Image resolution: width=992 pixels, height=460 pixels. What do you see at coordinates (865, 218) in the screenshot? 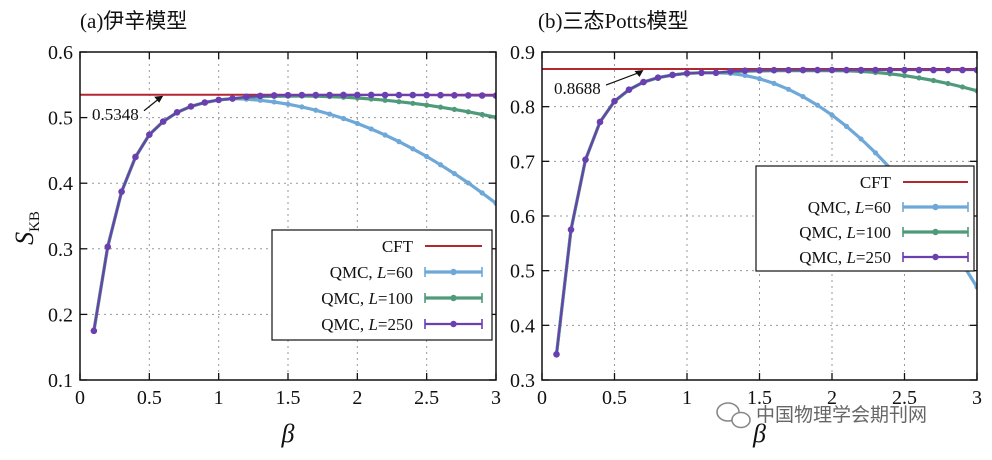
I see `legend-box` at bounding box center [865, 218].